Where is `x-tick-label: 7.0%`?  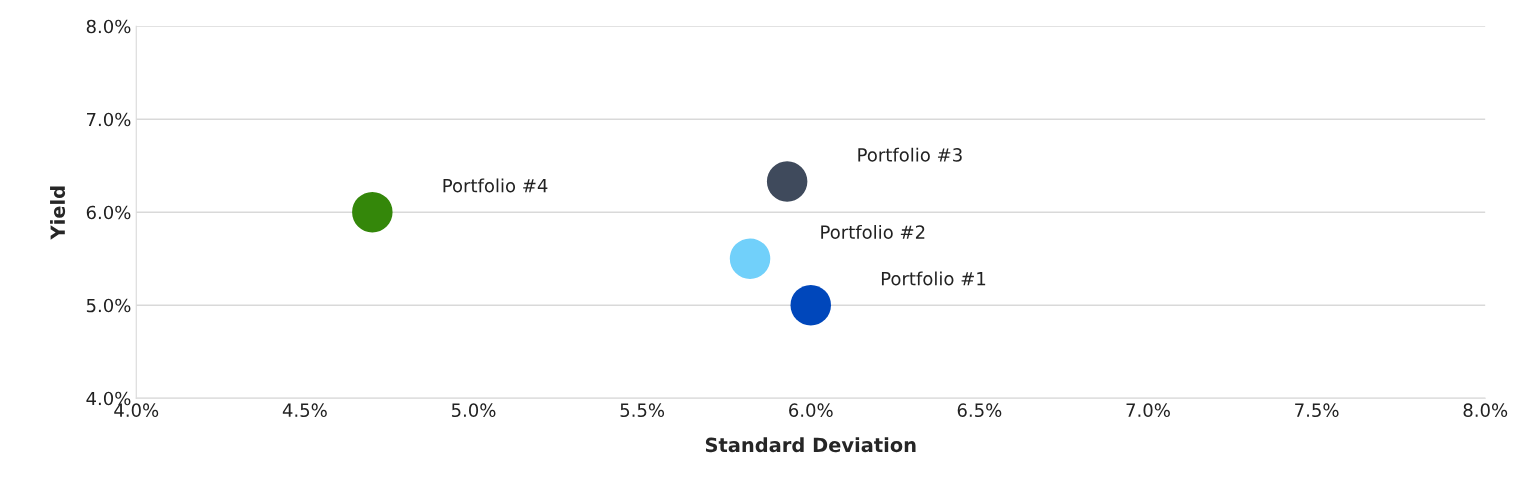 x-tick-label: 7.0% is located at coordinates (1148, 410).